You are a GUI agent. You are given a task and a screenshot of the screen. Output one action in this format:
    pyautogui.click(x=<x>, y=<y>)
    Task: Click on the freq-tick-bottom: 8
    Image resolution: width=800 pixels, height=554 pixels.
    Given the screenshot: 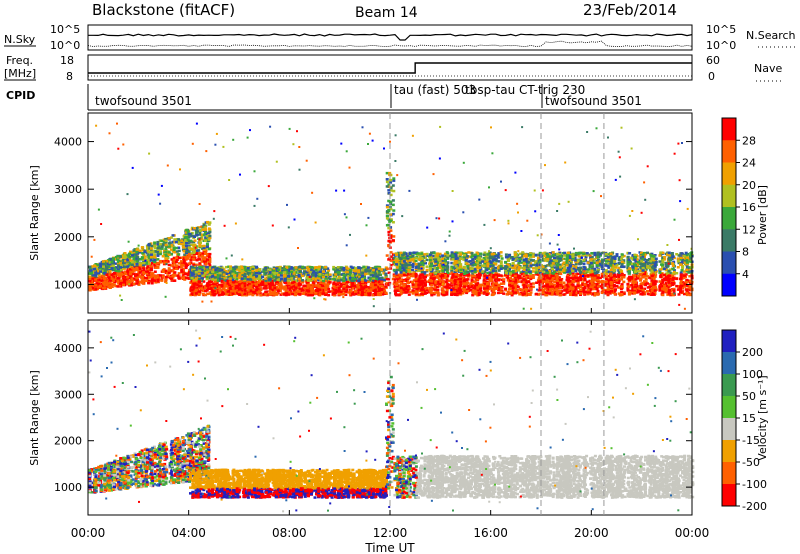 What is the action you would take?
    pyautogui.click(x=69, y=76)
    